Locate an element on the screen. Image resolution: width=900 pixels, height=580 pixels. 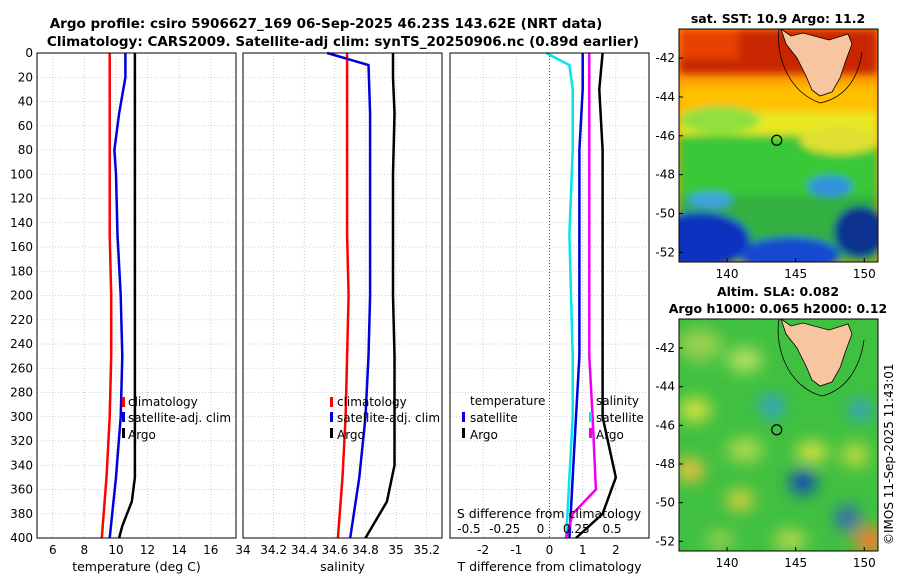
s-tick-label: 0.5 is located at coordinates (611, 529).